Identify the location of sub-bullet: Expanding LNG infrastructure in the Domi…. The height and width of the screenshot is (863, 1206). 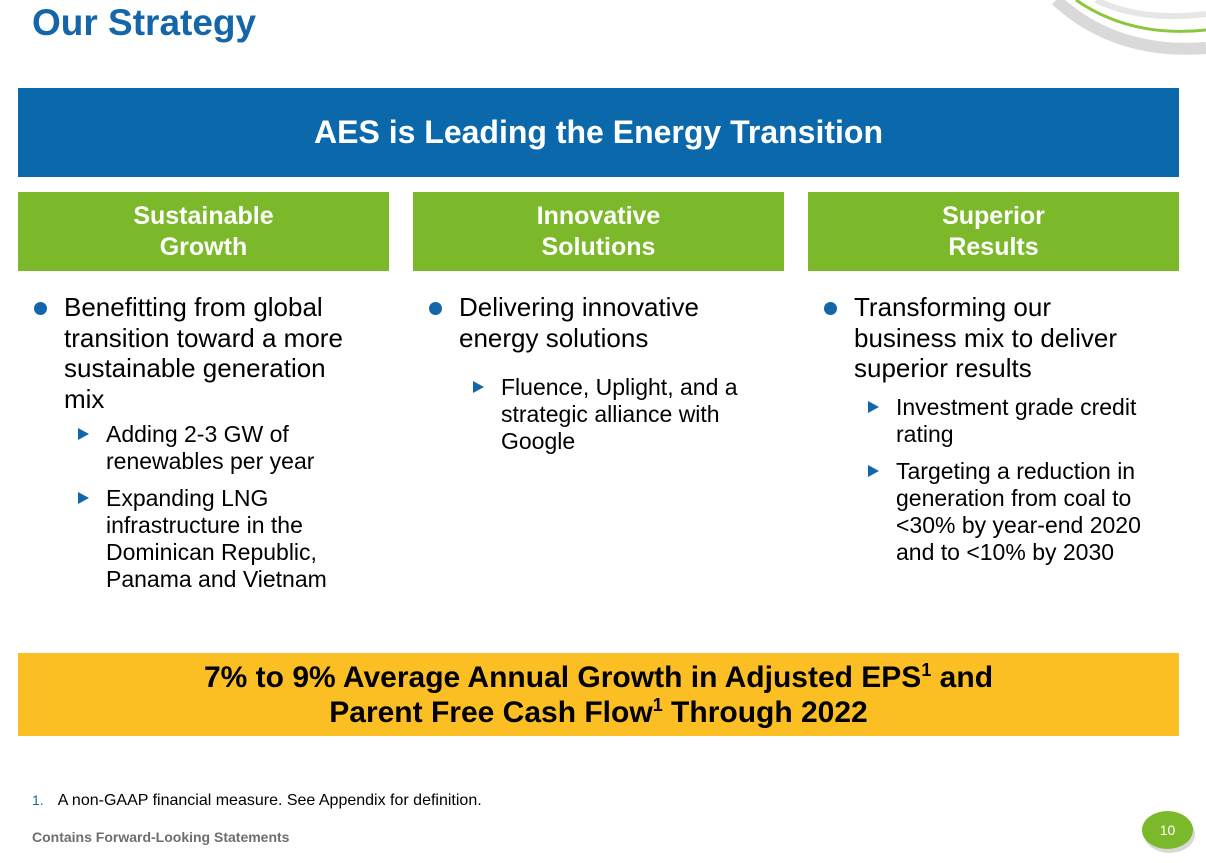
(208, 539).